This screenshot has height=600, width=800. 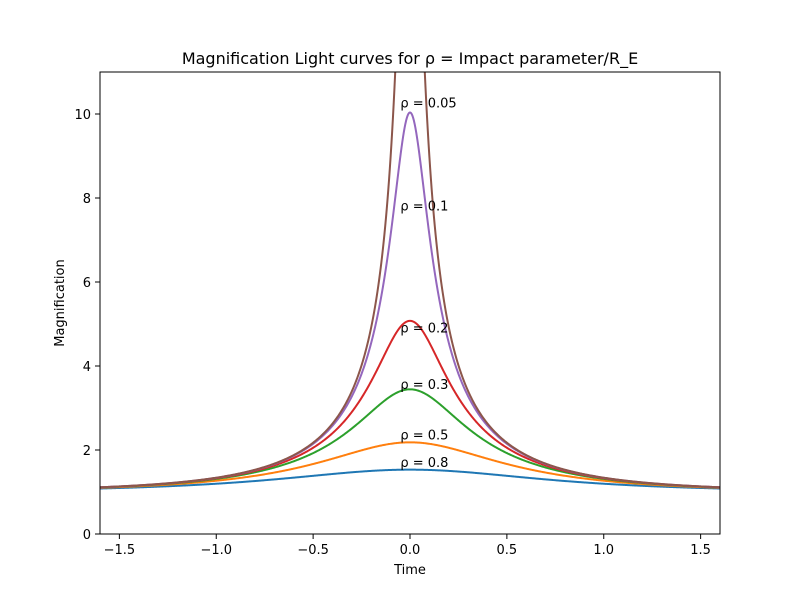 What do you see at coordinates (507, 550) in the screenshot?
I see `x-tick-label: 0.5` at bounding box center [507, 550].